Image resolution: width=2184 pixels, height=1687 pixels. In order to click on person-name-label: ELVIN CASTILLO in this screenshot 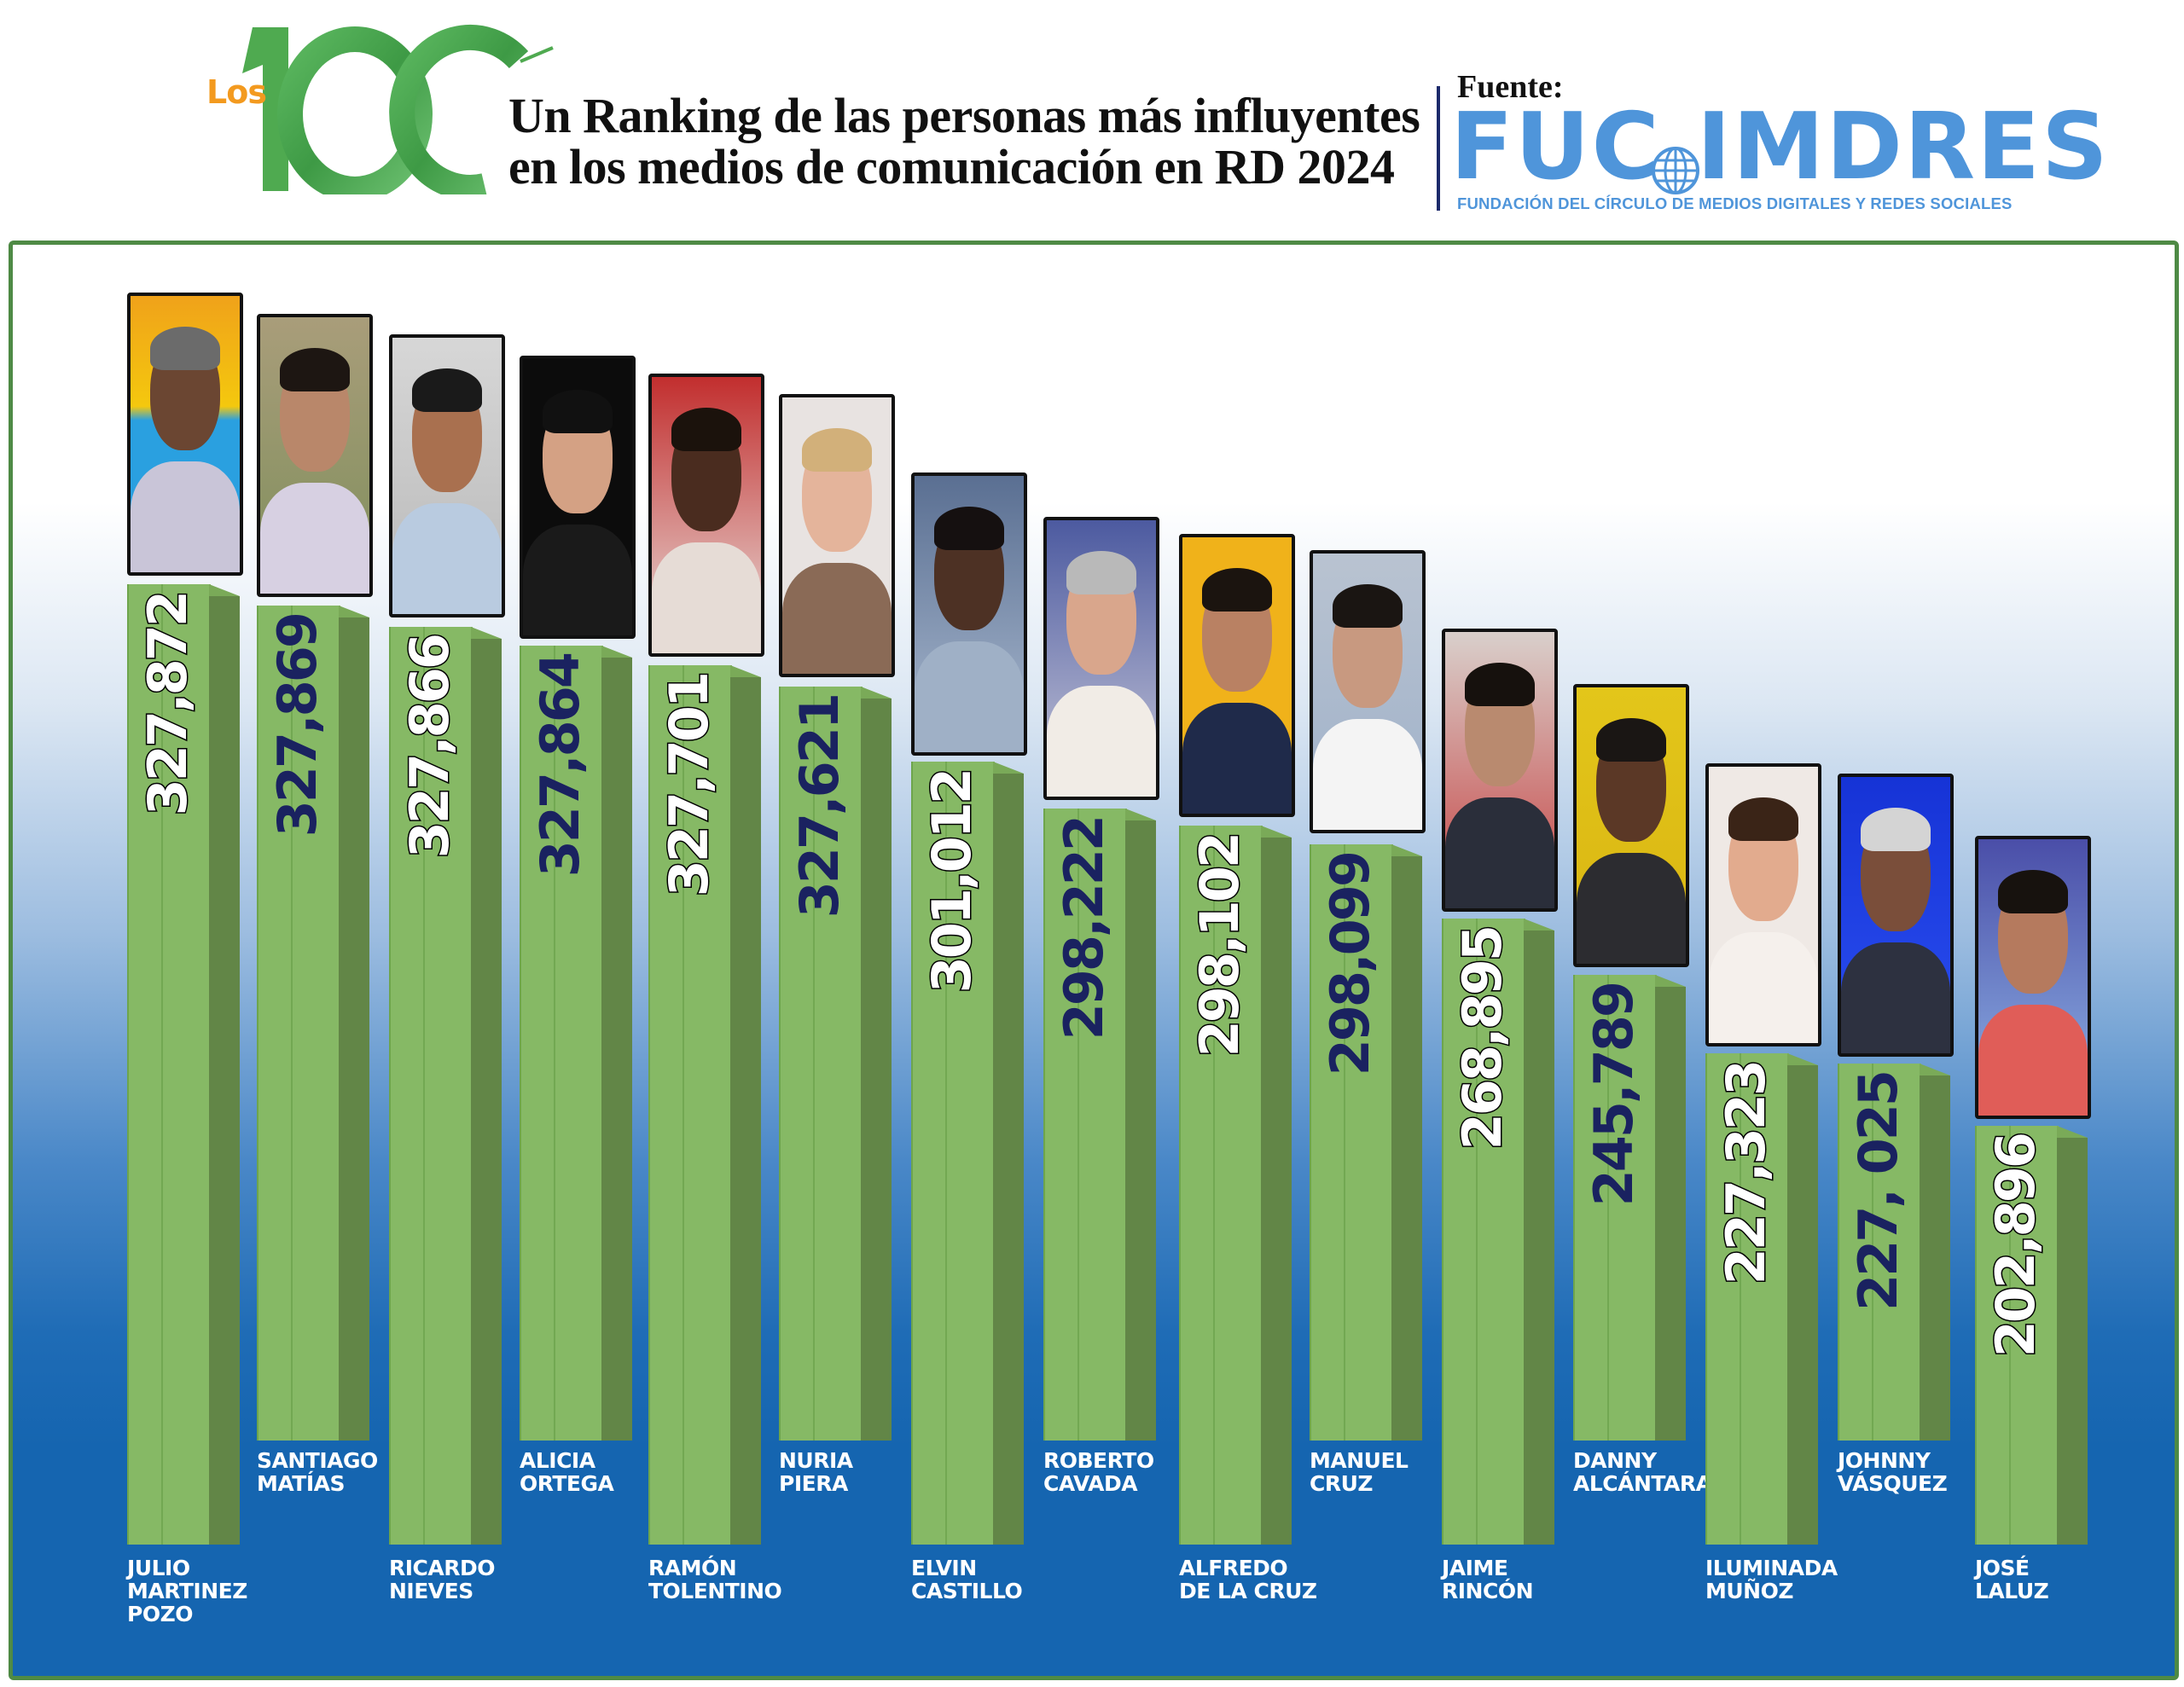, I will do `click(967, 1580)`.